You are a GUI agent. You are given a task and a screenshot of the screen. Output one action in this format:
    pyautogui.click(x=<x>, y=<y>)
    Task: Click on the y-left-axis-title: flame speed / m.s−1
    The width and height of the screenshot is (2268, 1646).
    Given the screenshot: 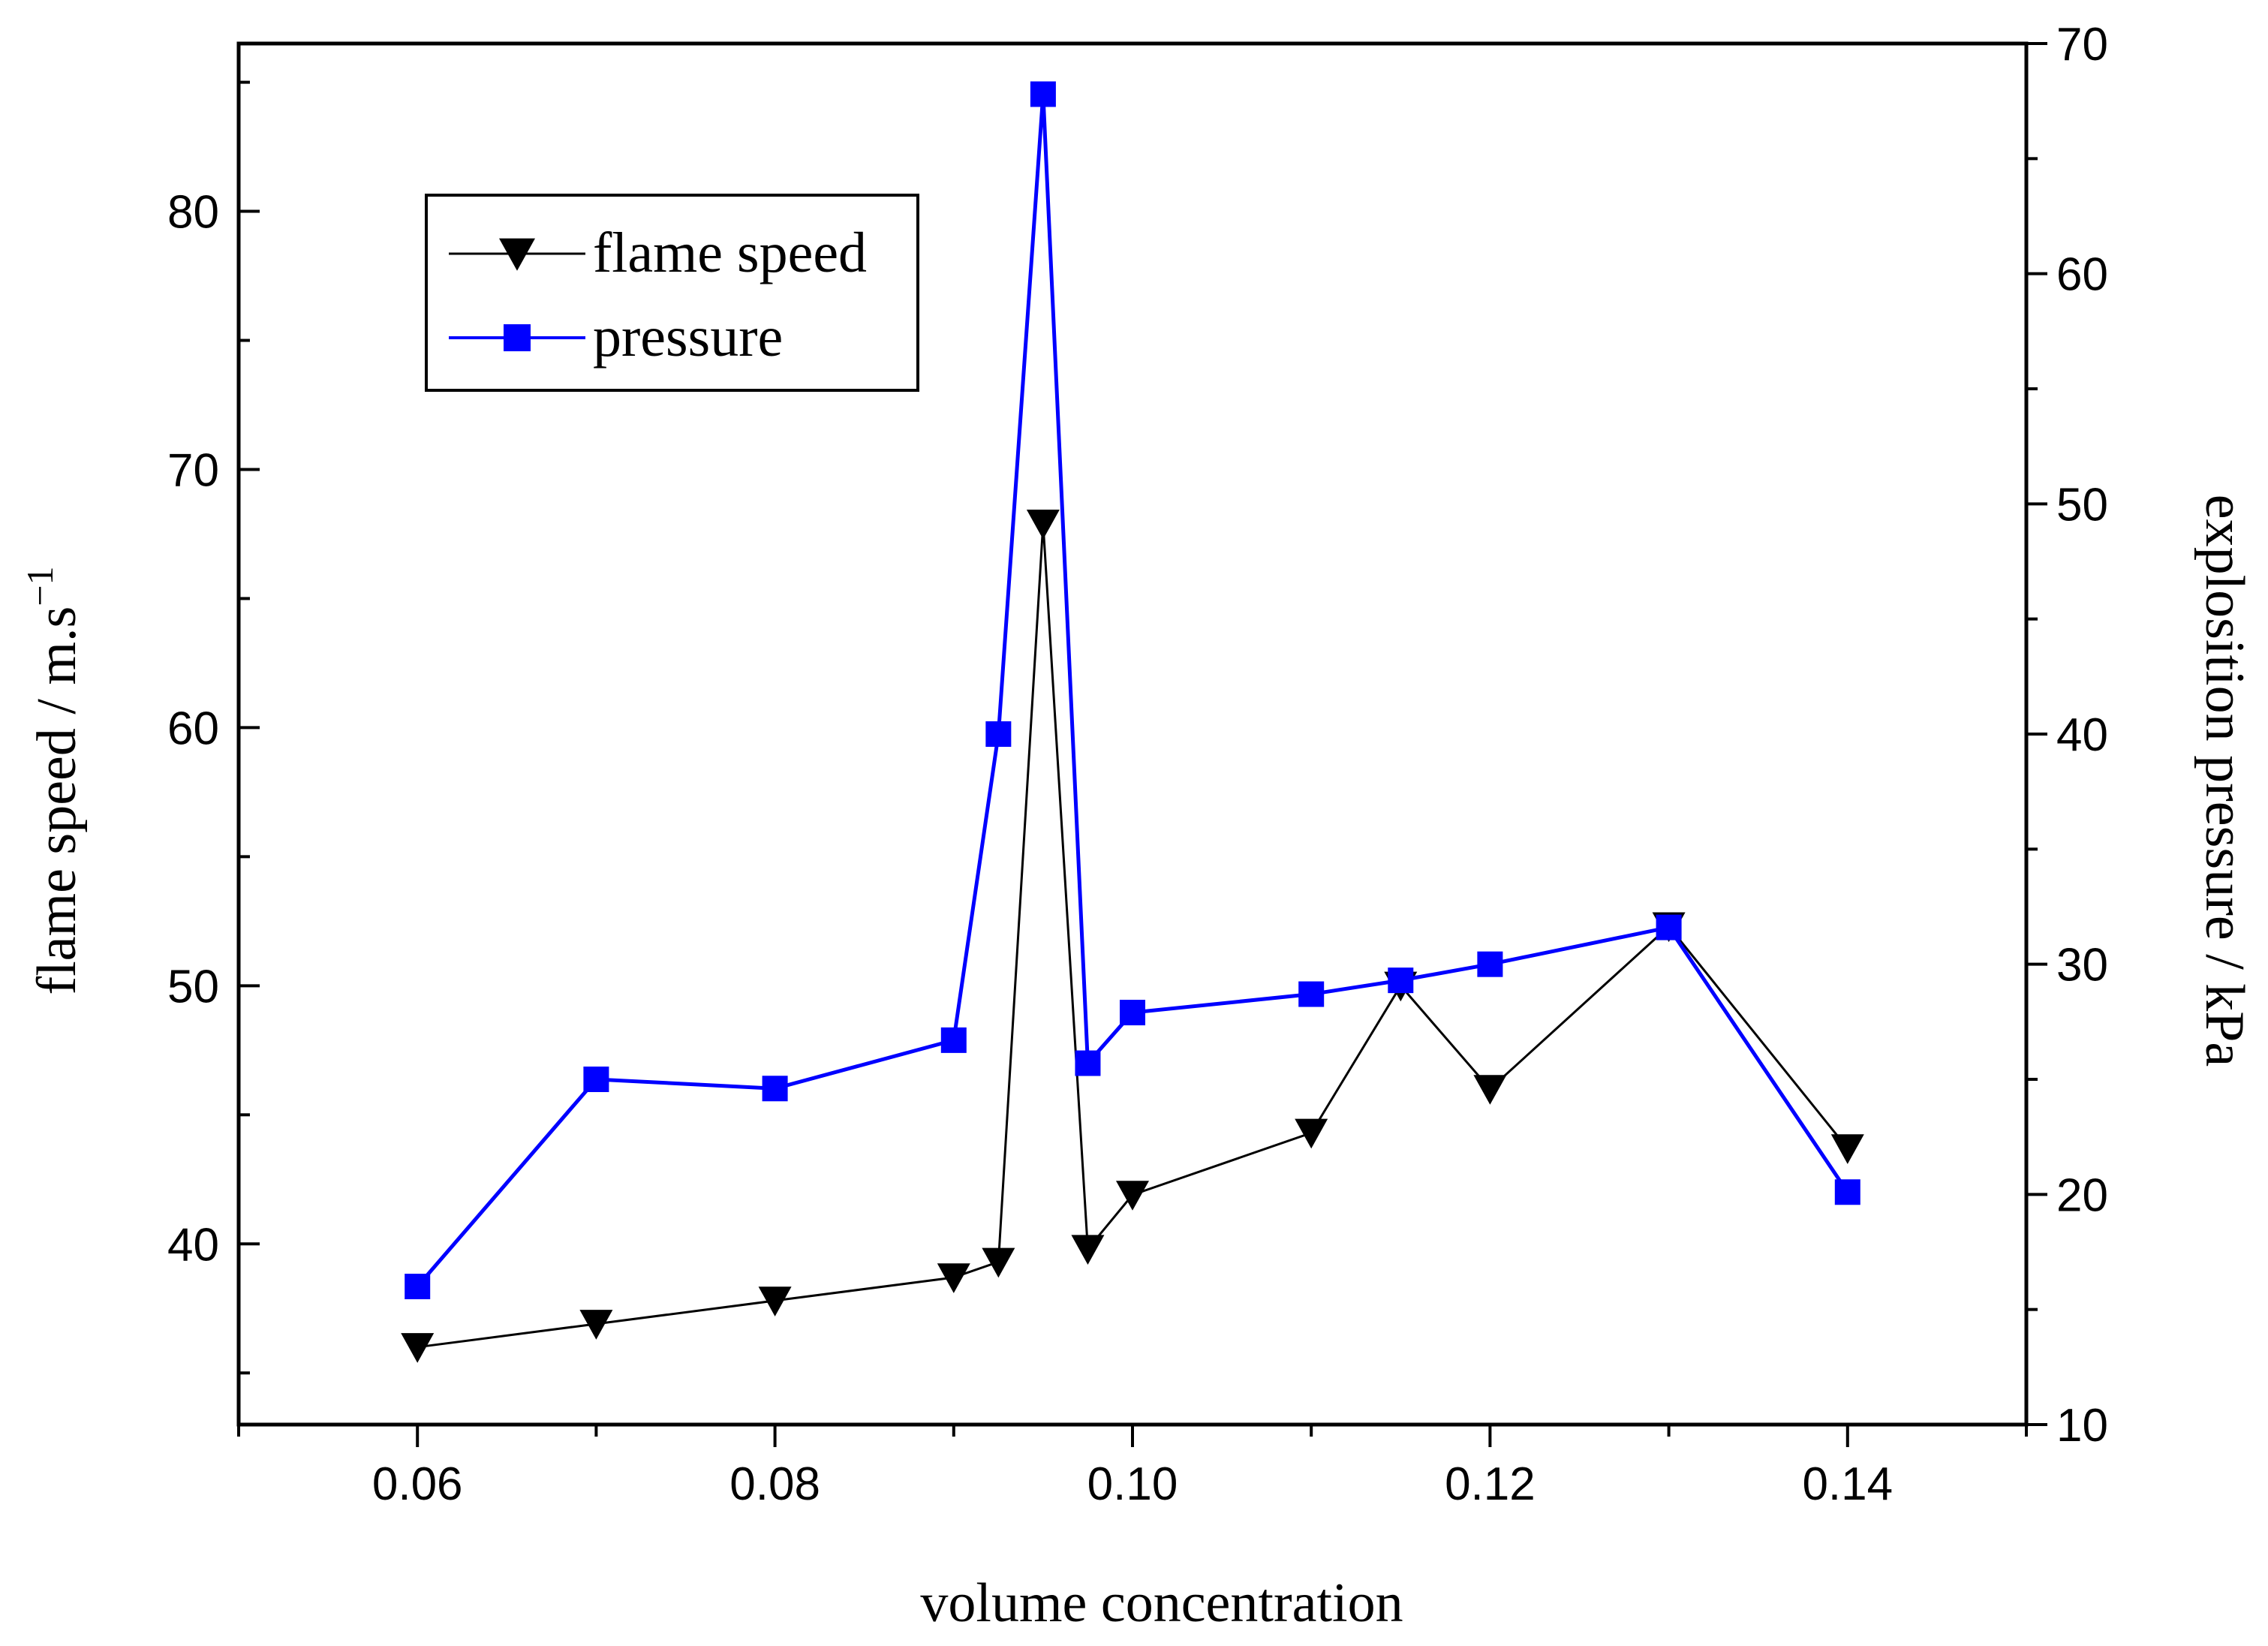 What is the action you would take?
    pyautogui.click(x=54, y=780)
    